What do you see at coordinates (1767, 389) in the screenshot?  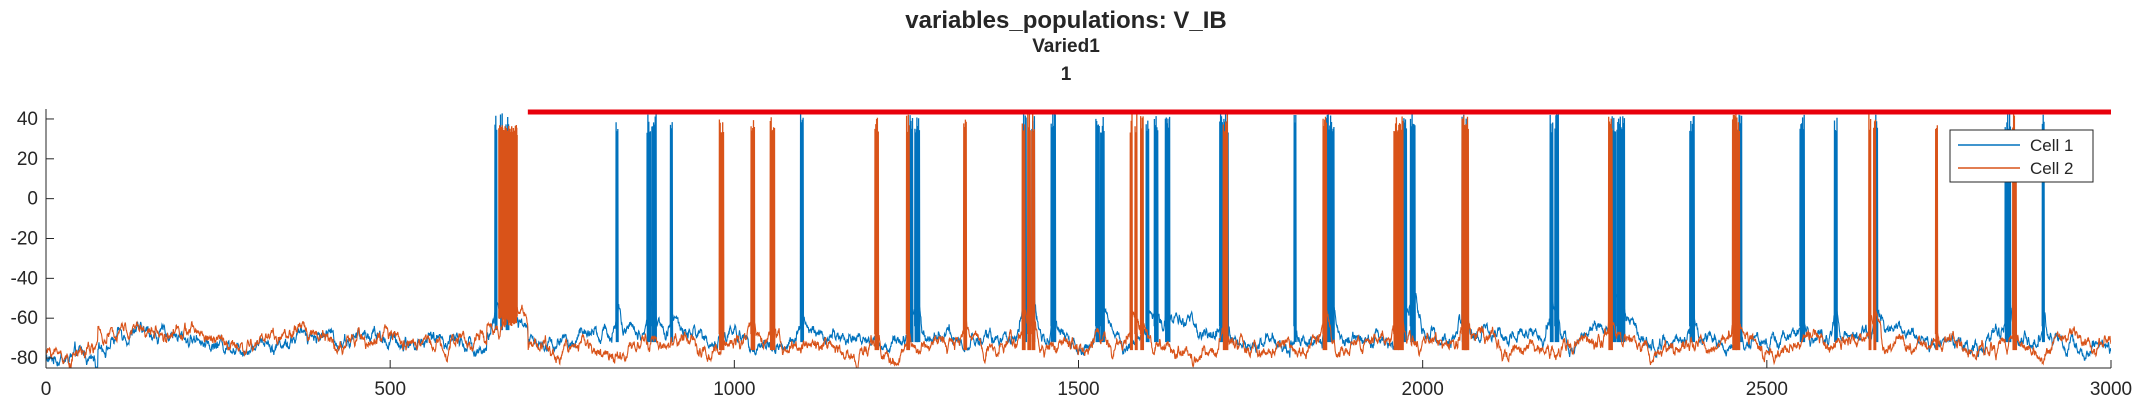 I see `x-tick-label: 2500` at bounding box center [1767, 389].